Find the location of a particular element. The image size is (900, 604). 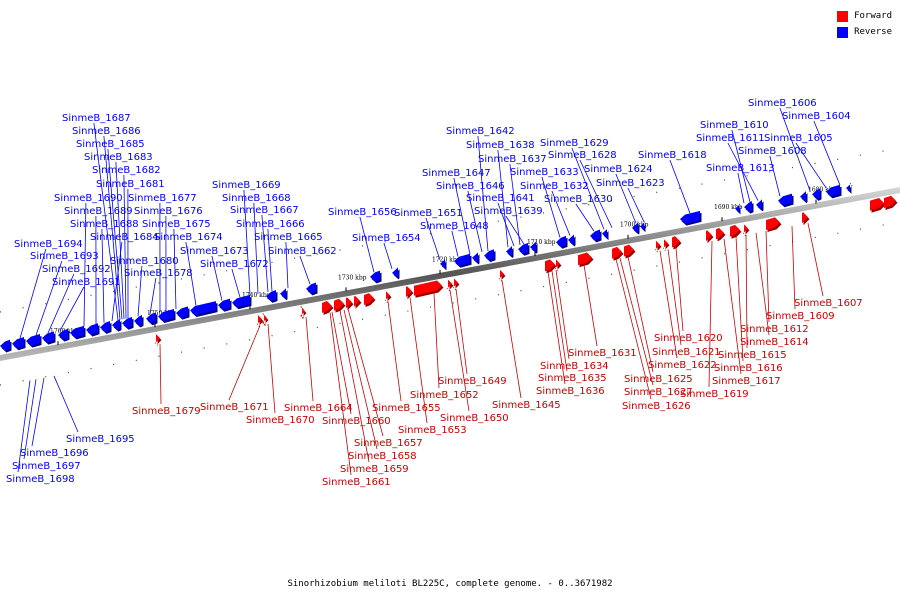

gene-label: SinmeB_1661 is located at coordinates (356, 482).